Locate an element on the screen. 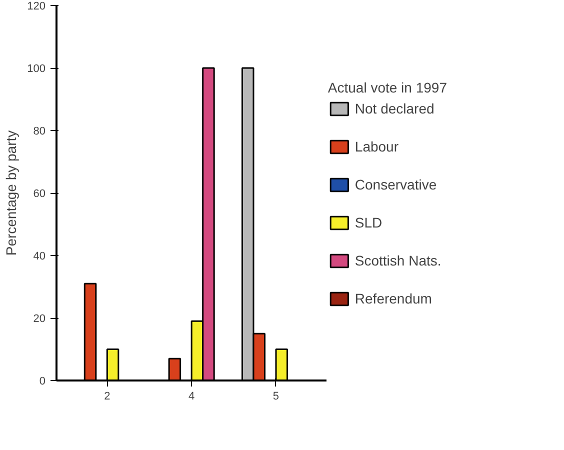  legend-label: Conservative is located at coordinates (395, 184).